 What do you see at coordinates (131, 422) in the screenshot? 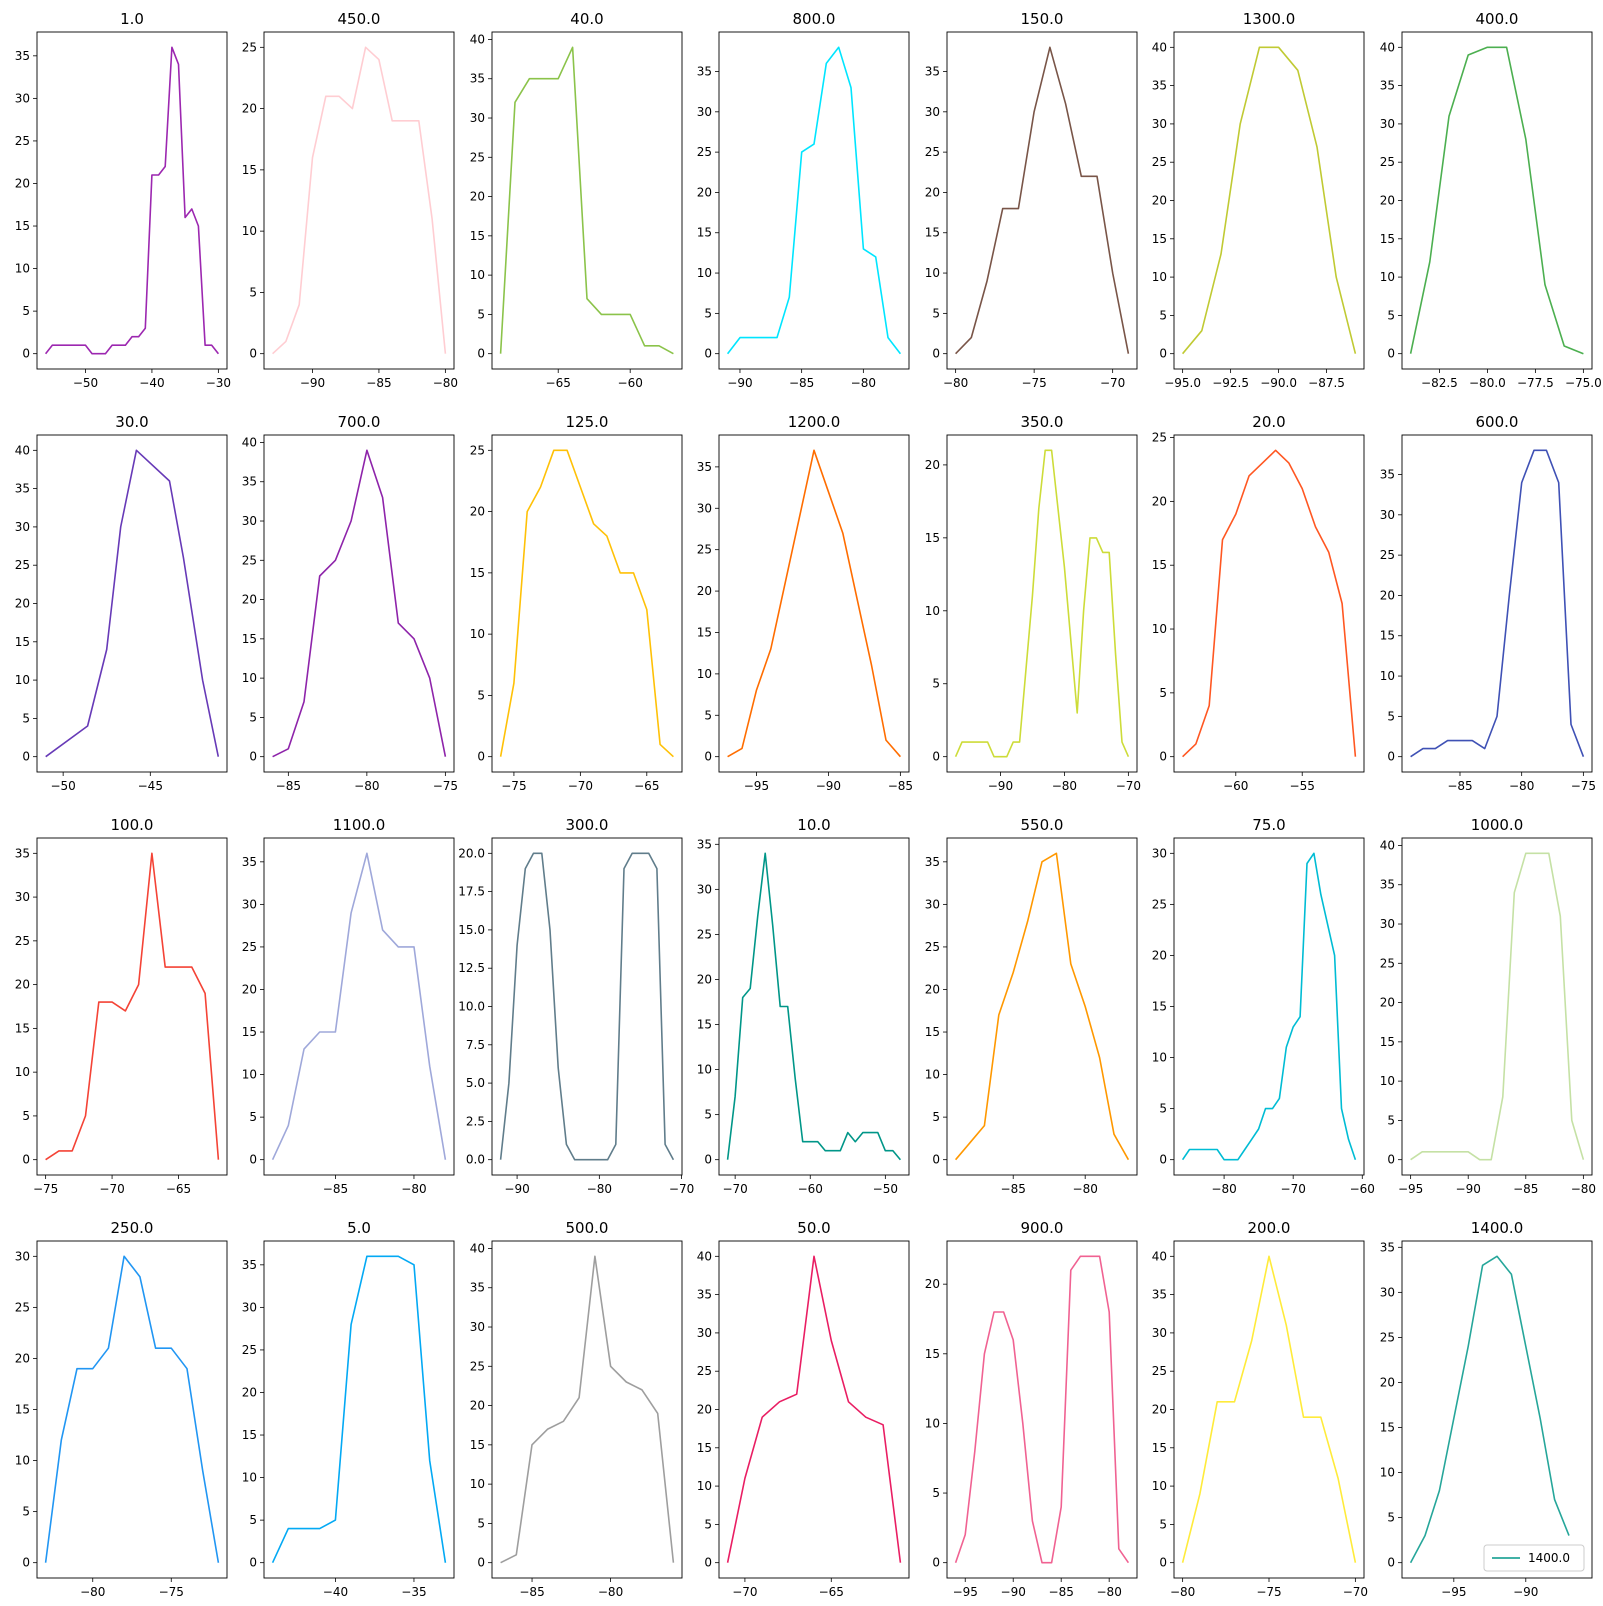
I see `subplot-title: 30.0` at bounding box center [131, 422].